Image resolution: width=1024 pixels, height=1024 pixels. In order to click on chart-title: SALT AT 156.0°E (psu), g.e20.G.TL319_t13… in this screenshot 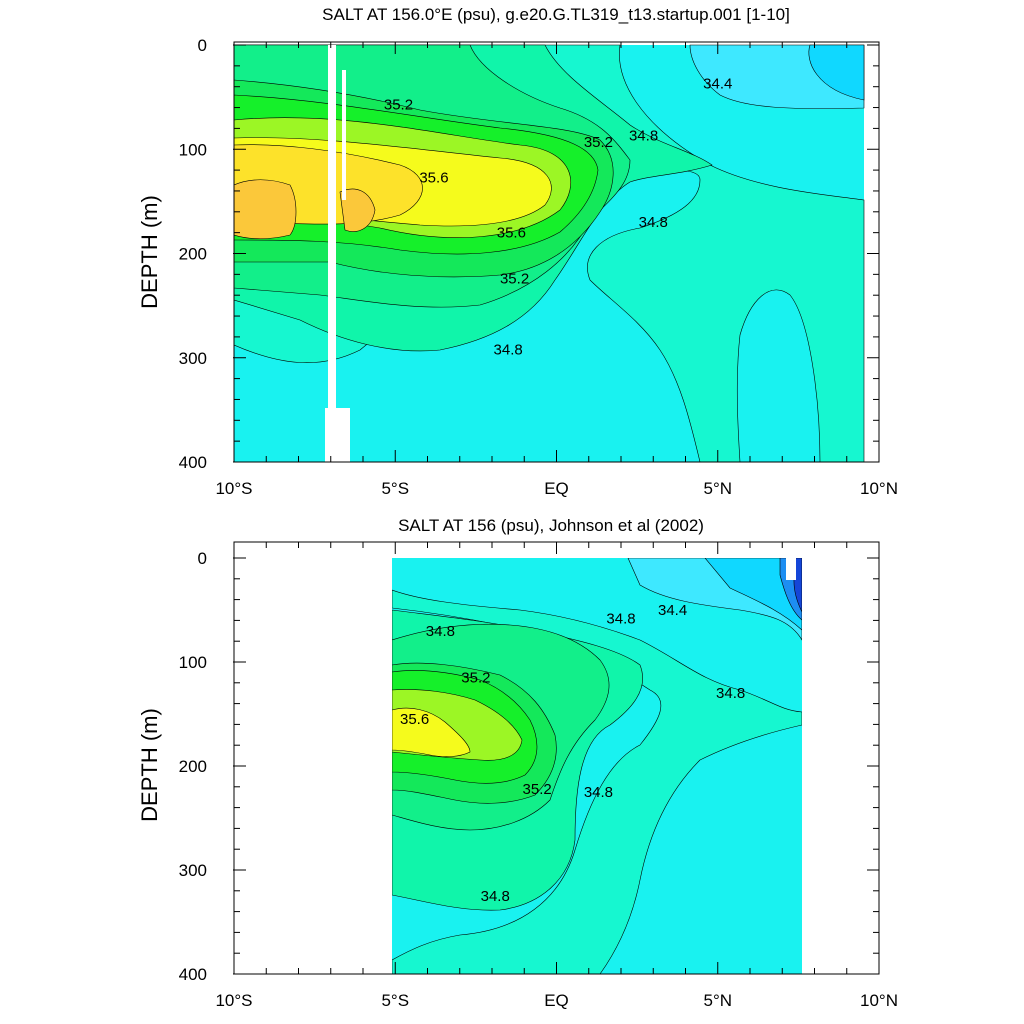, I will do `click(556, 14)`.